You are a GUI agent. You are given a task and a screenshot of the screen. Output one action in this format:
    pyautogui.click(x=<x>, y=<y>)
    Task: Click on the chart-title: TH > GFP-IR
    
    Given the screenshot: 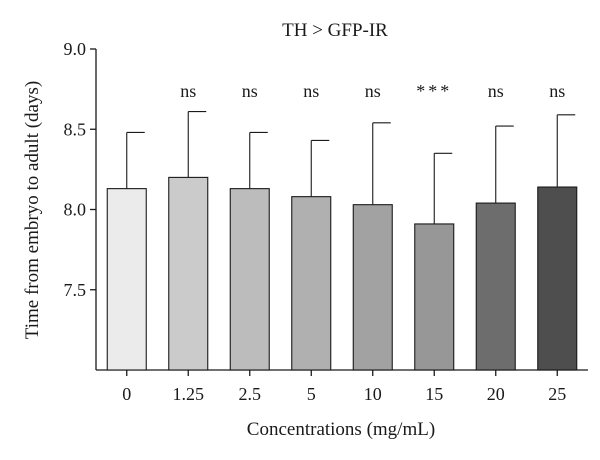 What is the action you would take?
    pyautogui.click(x=335, y=30)
    